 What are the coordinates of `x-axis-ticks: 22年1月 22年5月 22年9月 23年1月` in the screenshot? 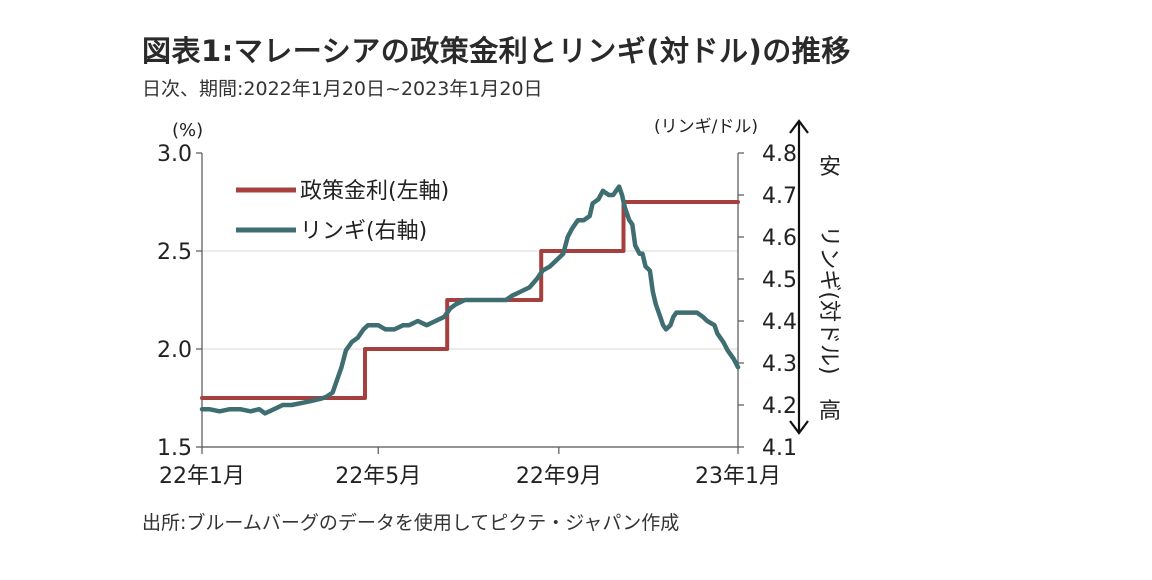 It's located at (470, 468).